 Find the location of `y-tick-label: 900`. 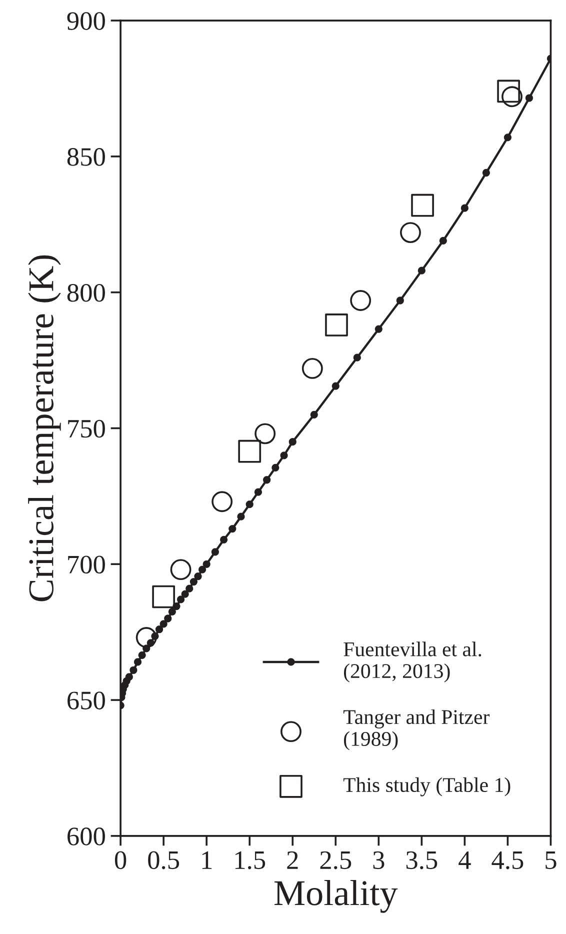

y-tick-label: 900 is located at coordinates (86, 21).